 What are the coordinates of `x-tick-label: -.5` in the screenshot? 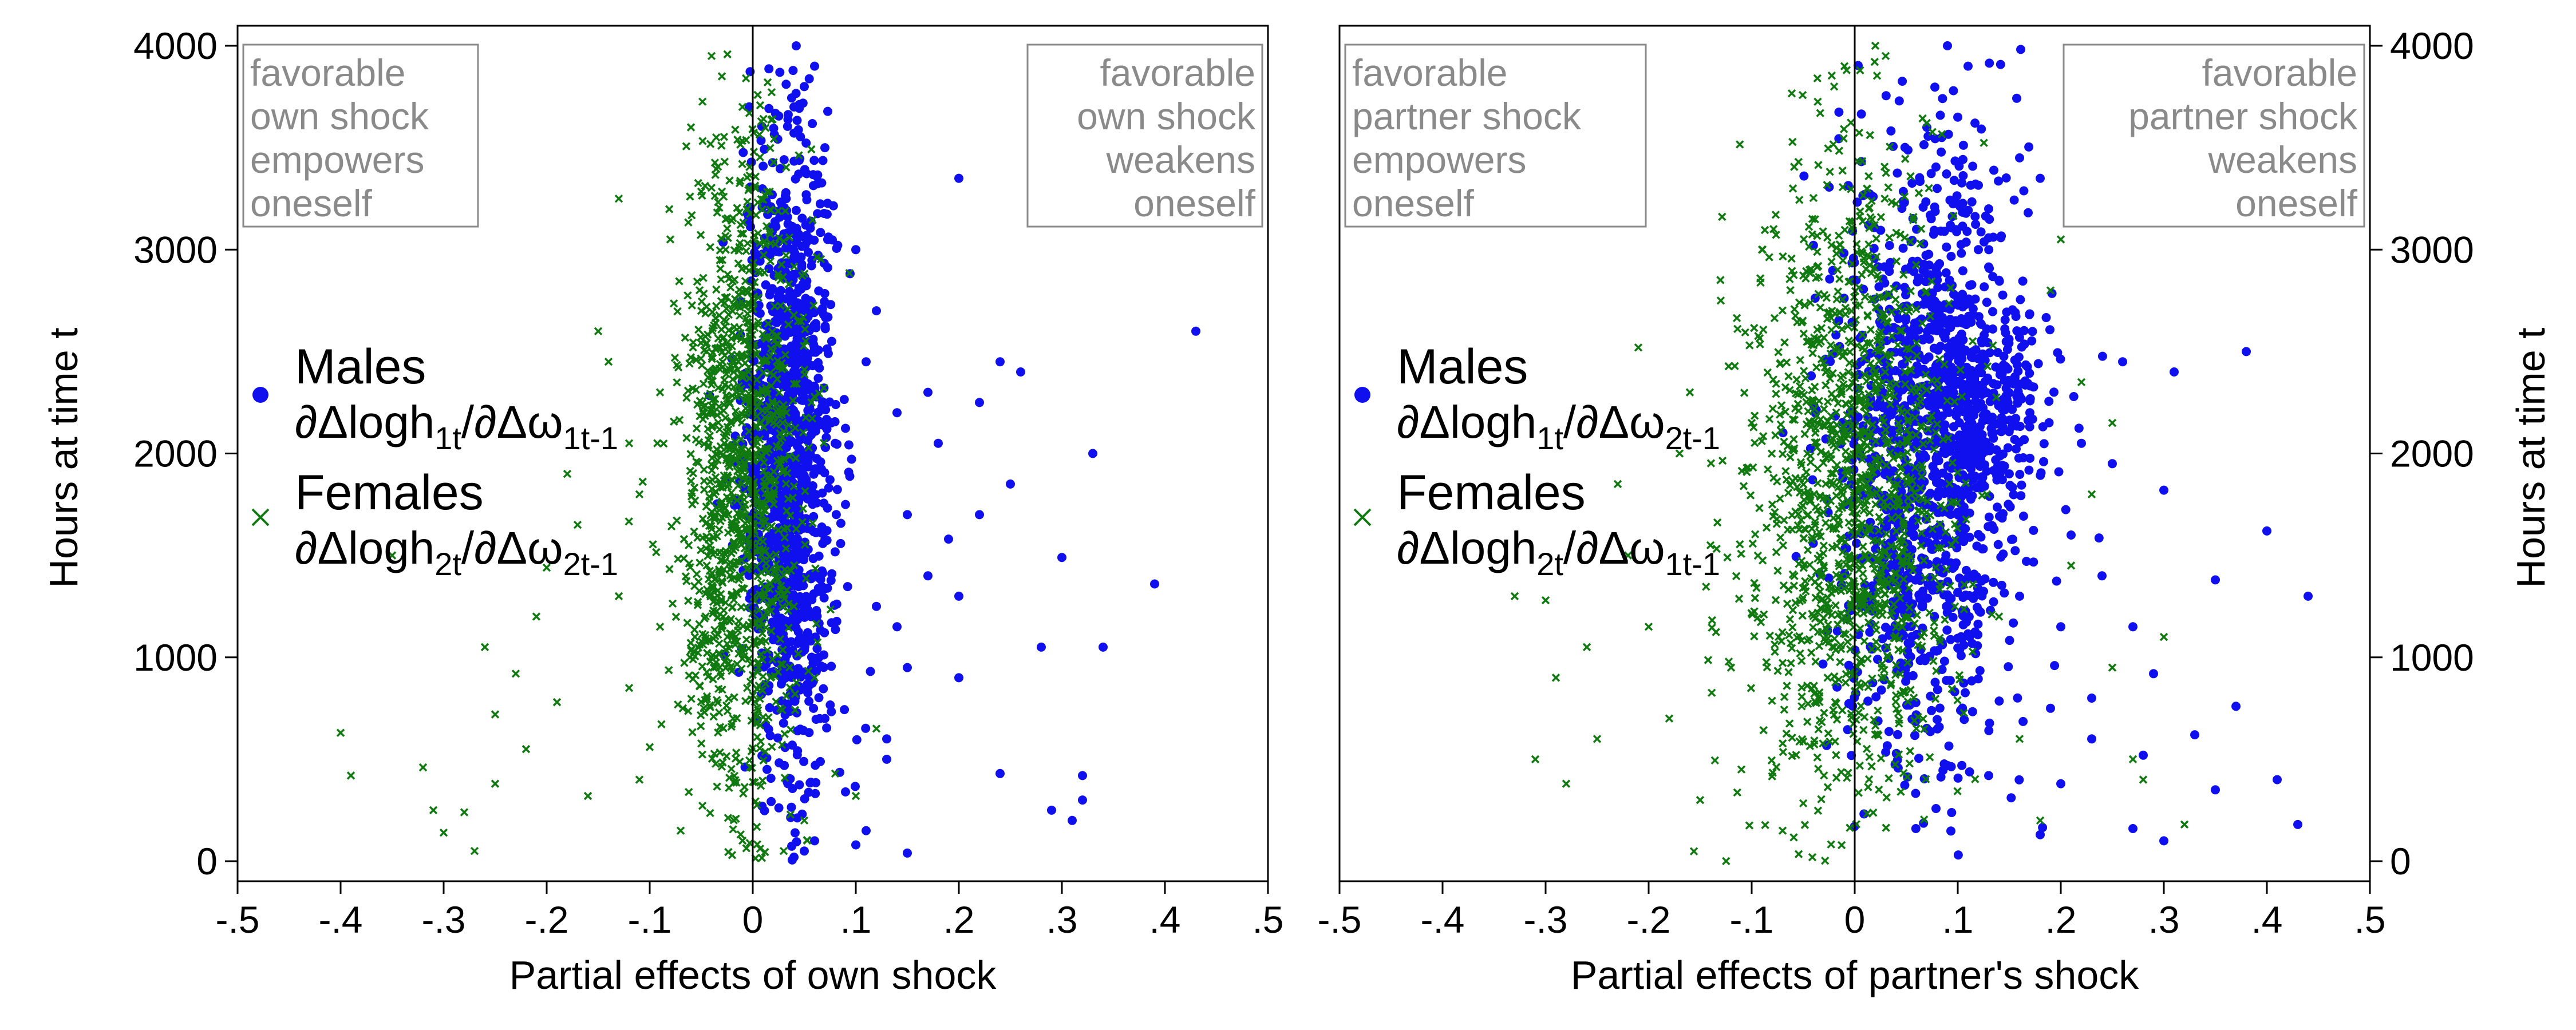 It's located at (237, 919).